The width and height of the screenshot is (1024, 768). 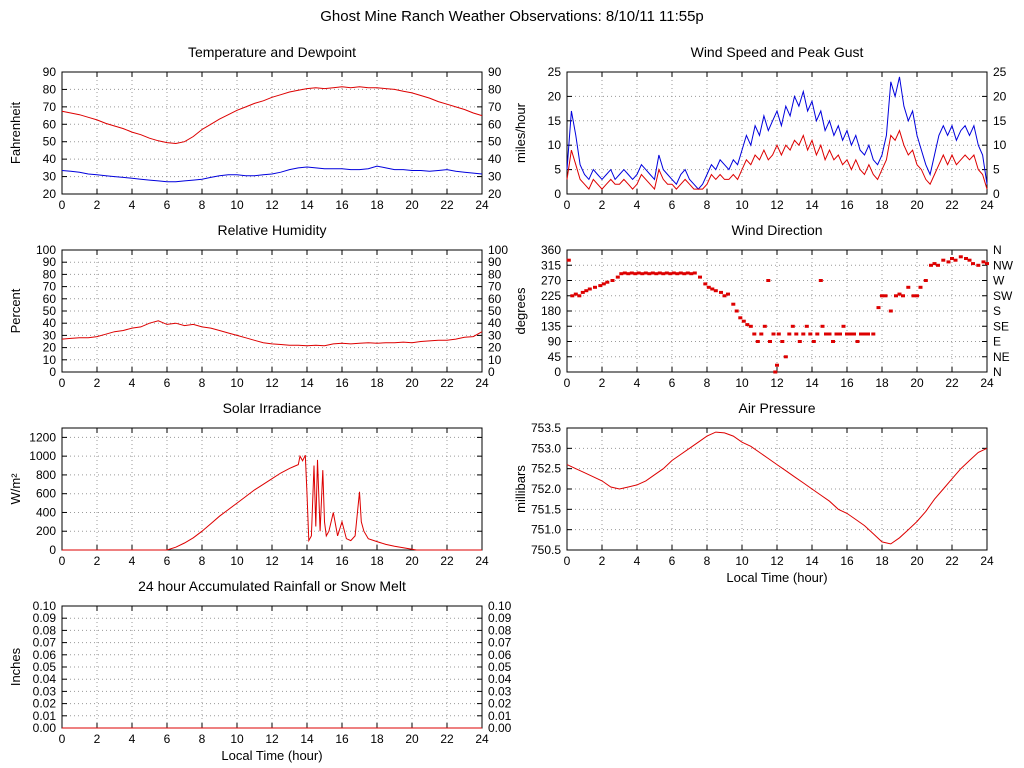 I want to click on y2-tick-label: 0.07, so click(x=500, y=643).